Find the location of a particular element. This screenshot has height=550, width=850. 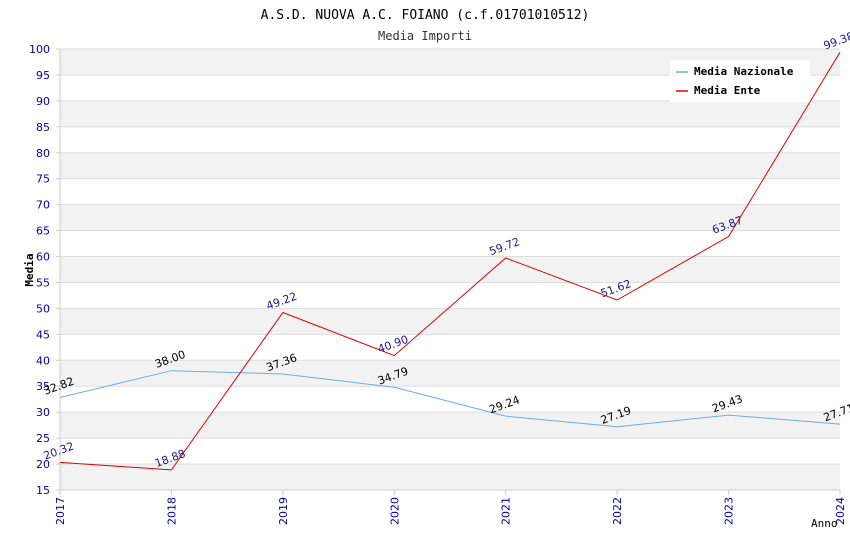

data-label: 40.90 is located at coordinates (393, 344).